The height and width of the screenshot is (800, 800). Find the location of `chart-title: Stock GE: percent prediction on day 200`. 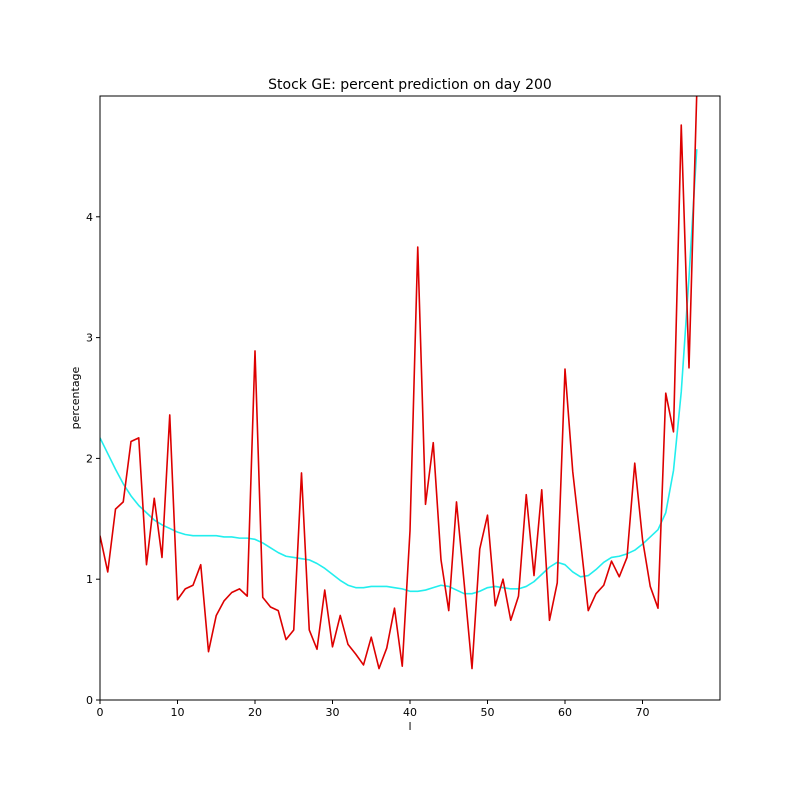

chart-title: Stock GE: percent prediction on day 200 is located at coordinates (410, 85).